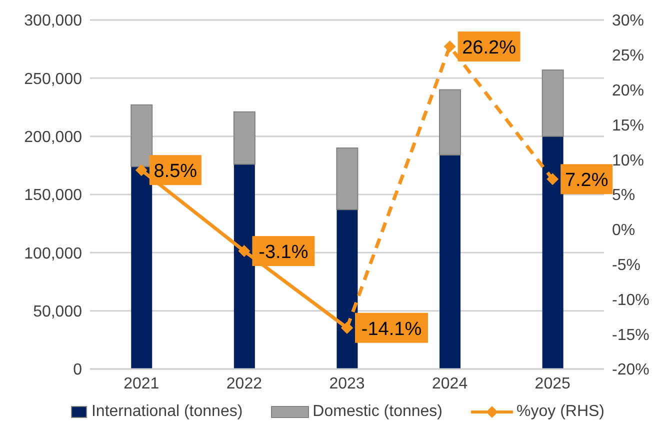 This screenshot has width=672, height=443. I want to click on data-label: -14.1%, so click(391, 329).